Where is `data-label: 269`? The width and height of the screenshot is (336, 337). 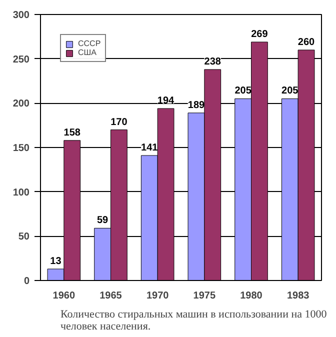 data-label: 269 is located at coordinates (259, 34).